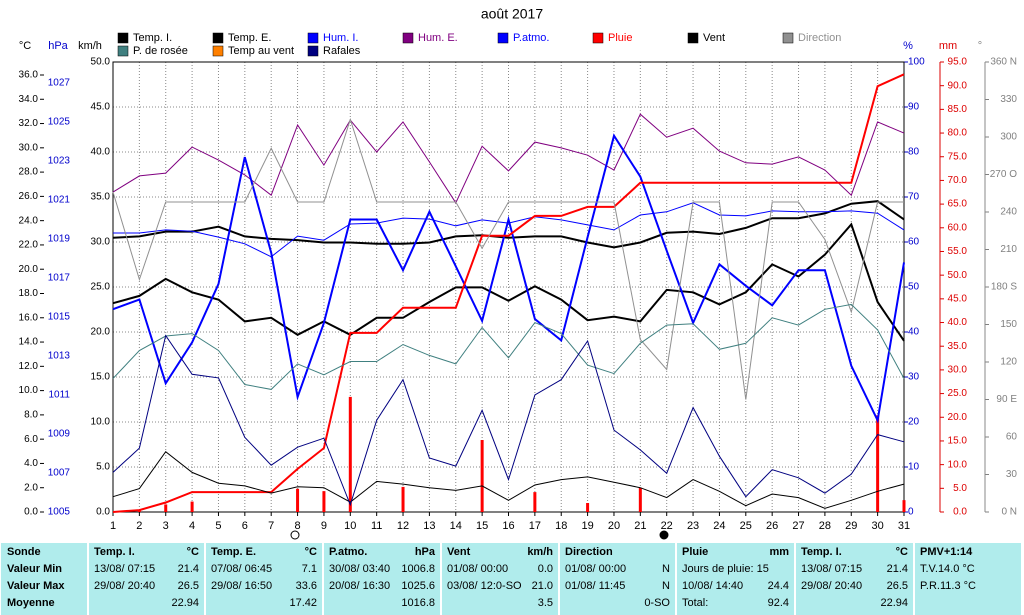 The image size is (1024, 615). I want to click on cell-right: 1006.8, so click(418, 569).